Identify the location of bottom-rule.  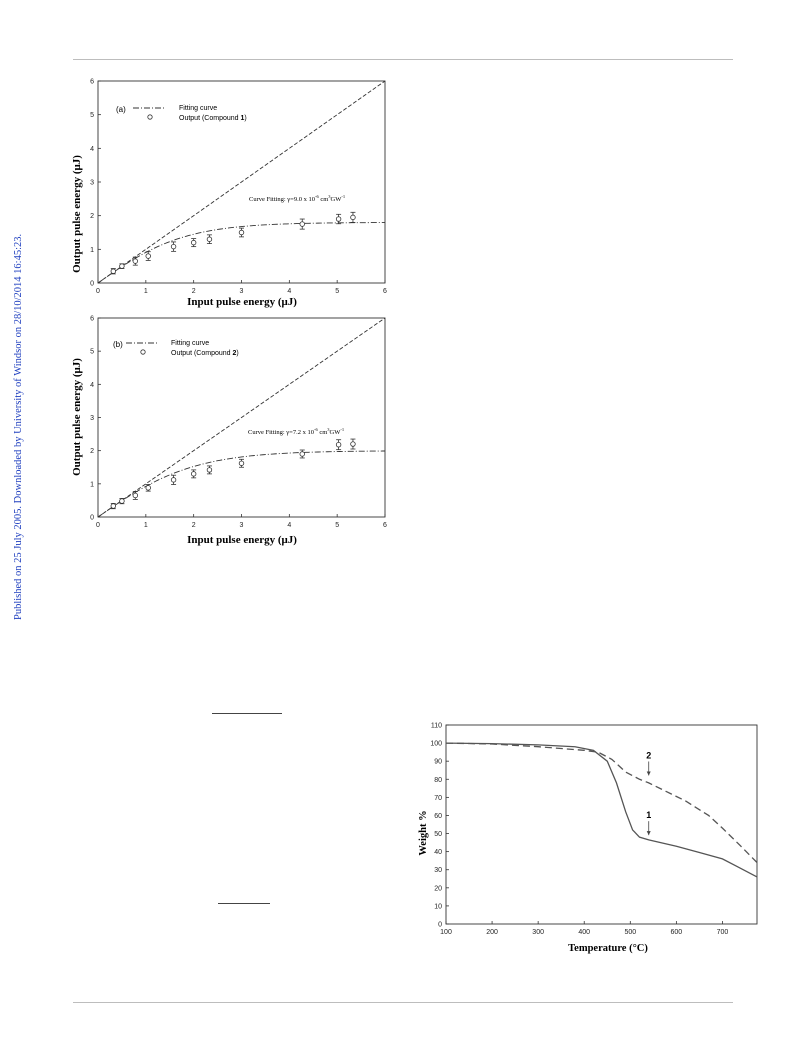
(403, 1002).